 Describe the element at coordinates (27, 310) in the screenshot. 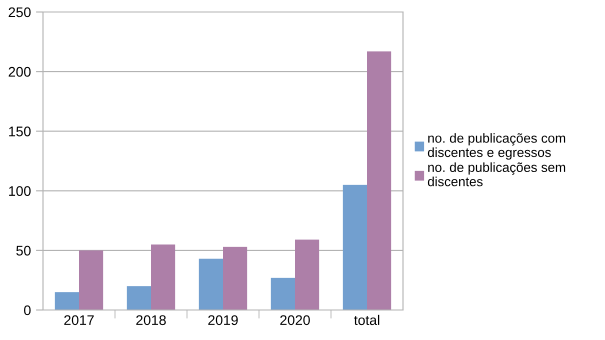

I see `y-tick-label: 0` at that location.